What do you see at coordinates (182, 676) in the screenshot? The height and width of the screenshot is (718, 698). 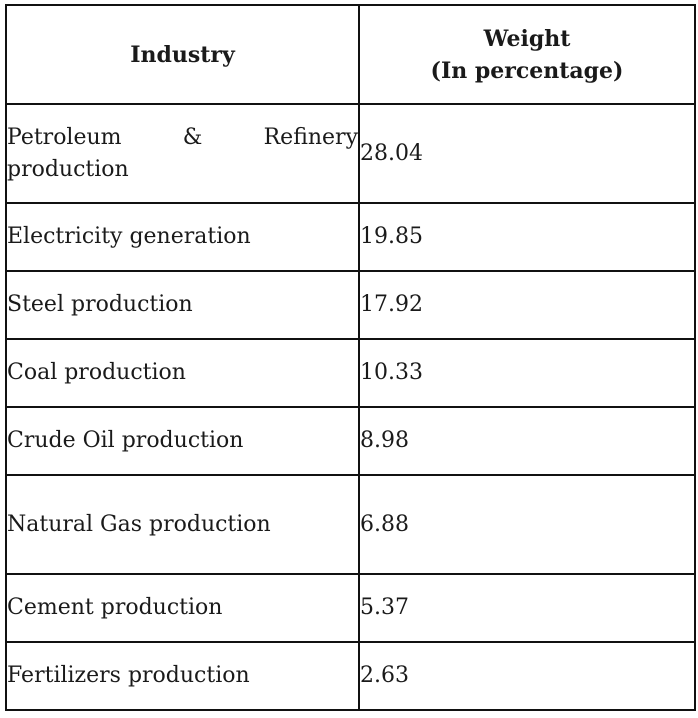 I see `industry-cell: Fertilizers production` at bounding box center [182, 676].